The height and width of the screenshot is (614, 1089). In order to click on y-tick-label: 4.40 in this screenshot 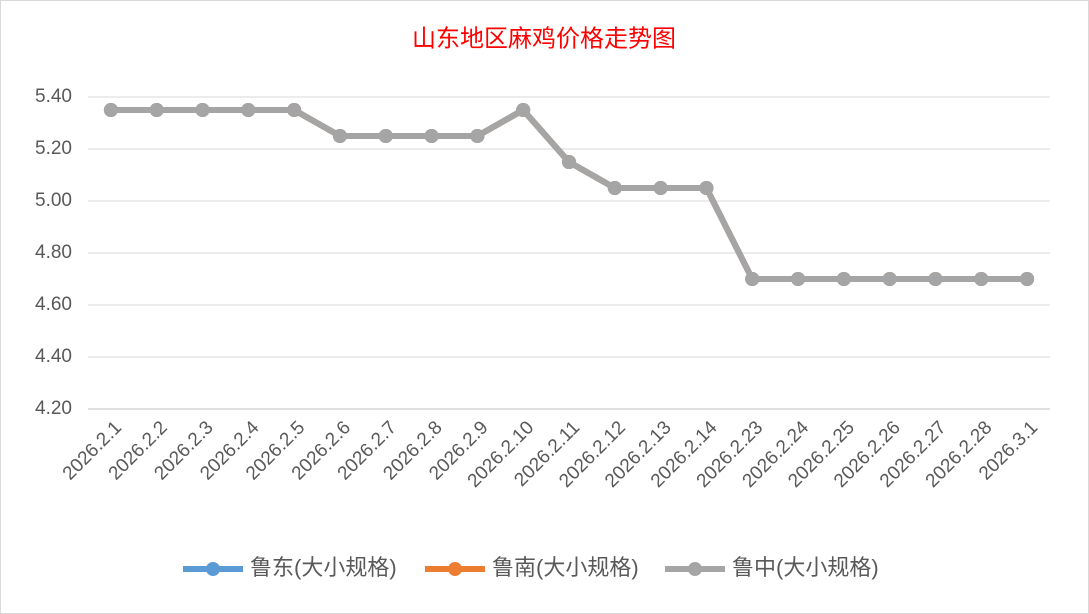, I will do `click(53, 356)`.